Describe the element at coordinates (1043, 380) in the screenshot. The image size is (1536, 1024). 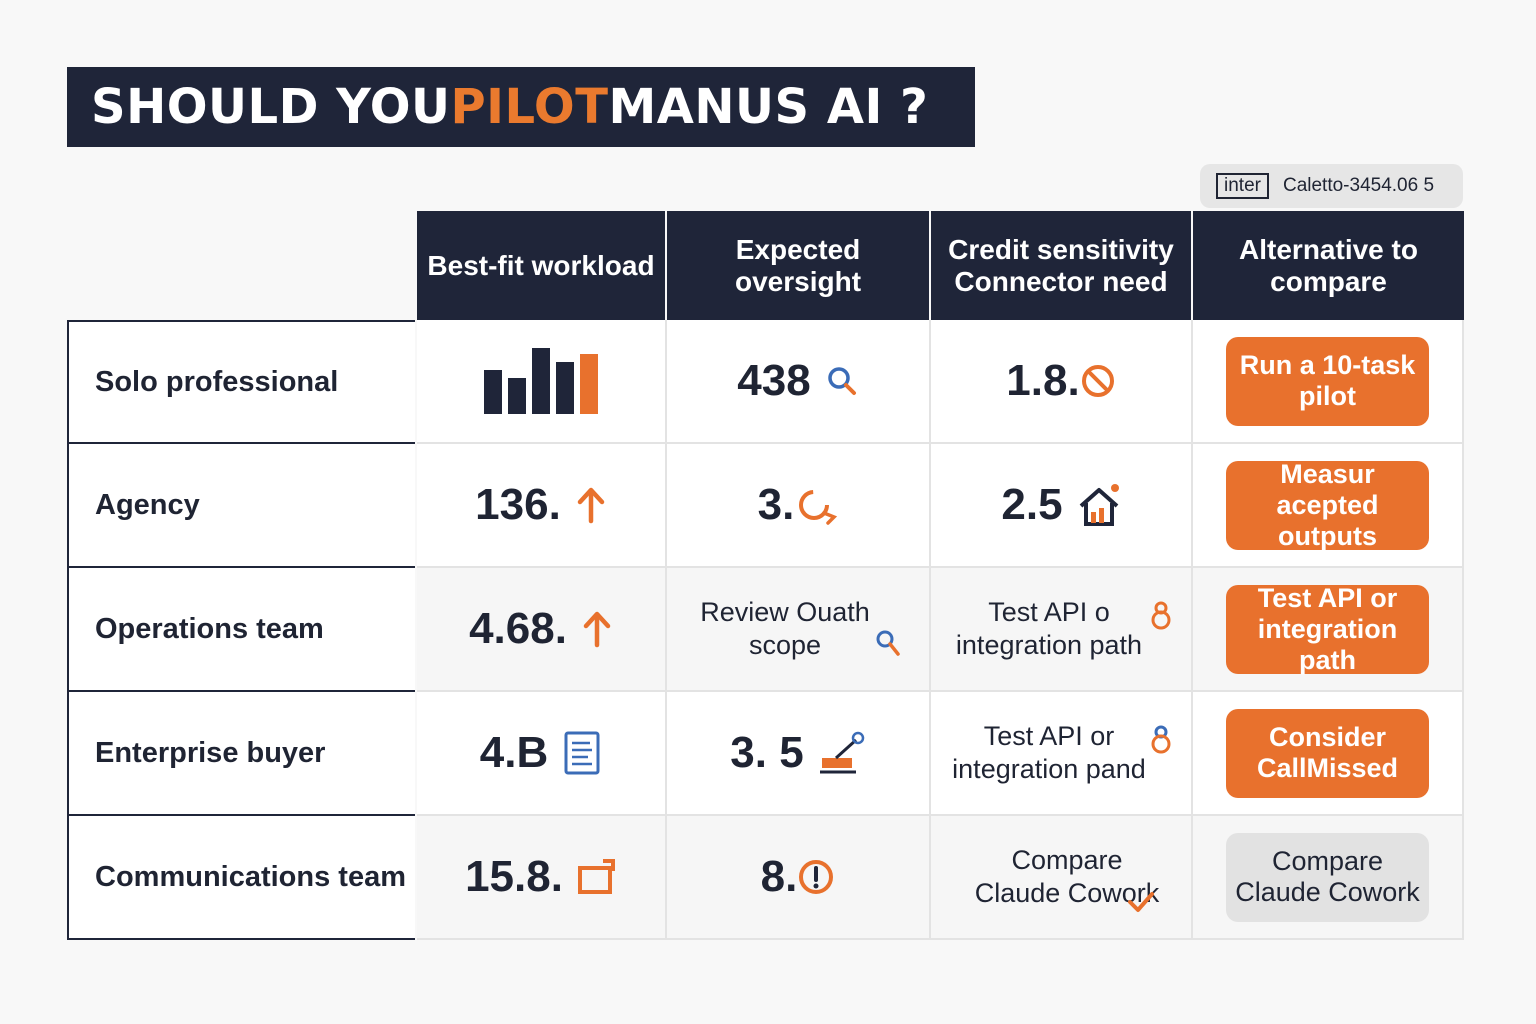
I see `cell-value: 1.8.` at that location.